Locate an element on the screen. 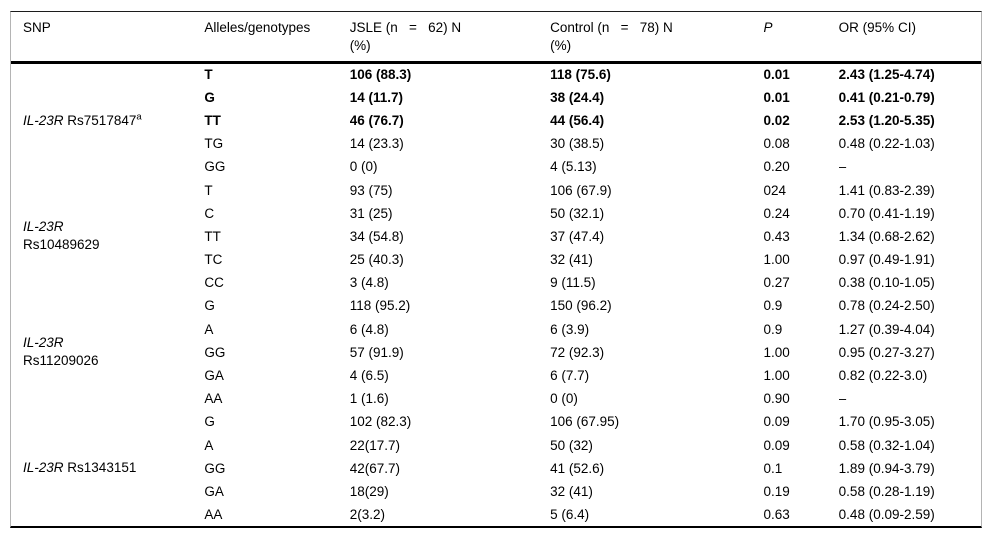 This screenshot has height=543, width=992. or-cell: 0.58 (0.32-1.04) is located at coordinates (886, 445).